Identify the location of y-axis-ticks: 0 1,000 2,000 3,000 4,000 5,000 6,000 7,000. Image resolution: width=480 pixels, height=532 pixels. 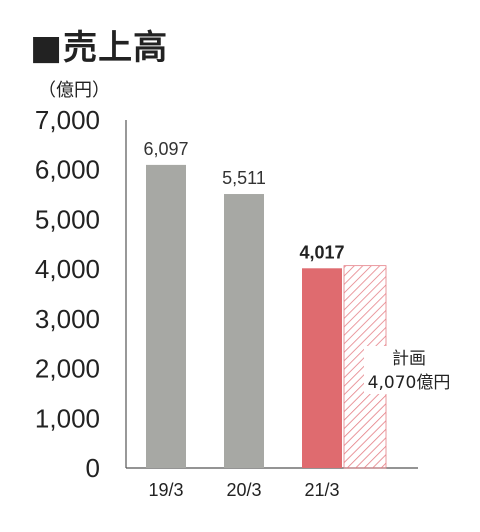
(67, 294).